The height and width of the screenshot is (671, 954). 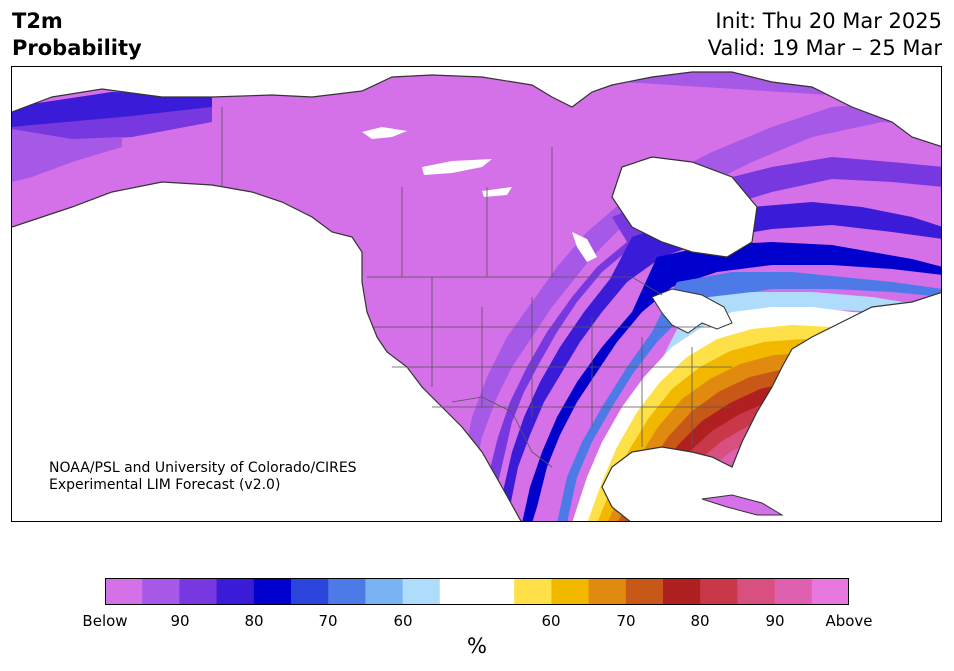 I want to click on title-line2: Probability, so click(x=77, y=48).